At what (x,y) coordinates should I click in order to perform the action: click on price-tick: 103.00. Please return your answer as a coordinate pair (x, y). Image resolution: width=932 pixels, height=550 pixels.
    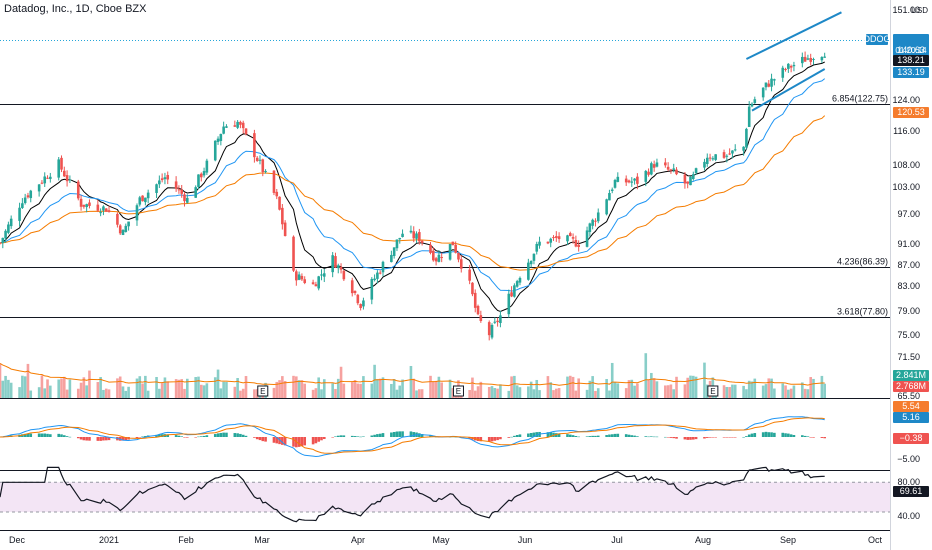
    Looking at the image, I should click on (906, 187).